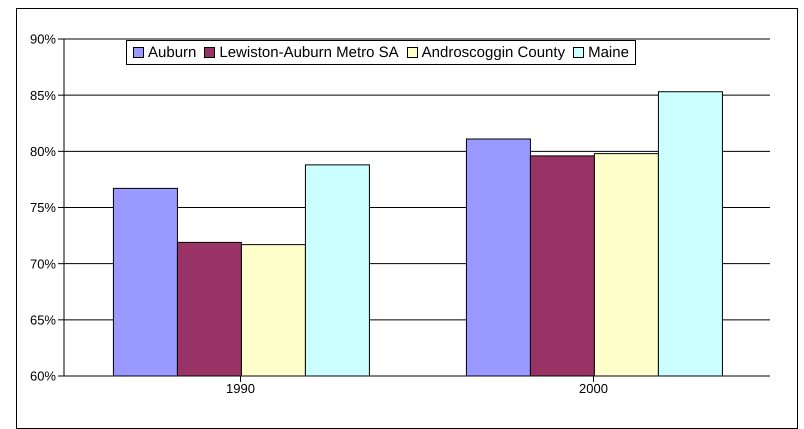 The image size is (804, 429). I want to click on y-tick-label: 70%, so click(43, 264).